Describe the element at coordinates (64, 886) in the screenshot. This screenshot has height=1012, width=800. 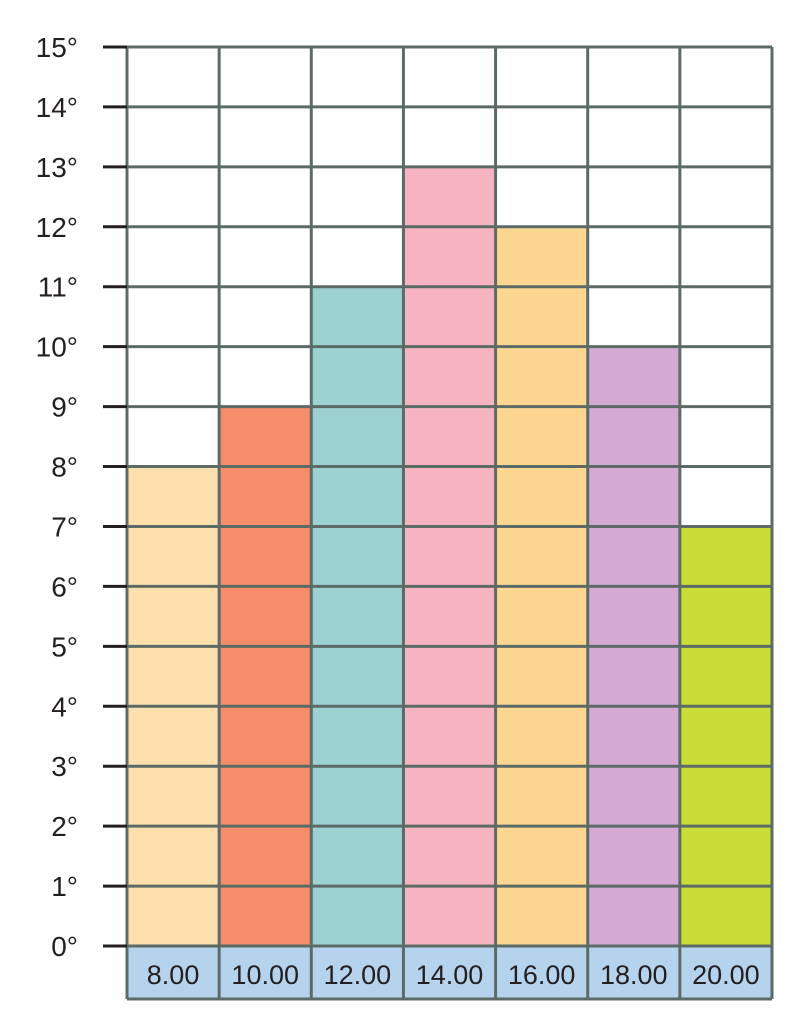
I see `y-tick-label: 1°` at that location.